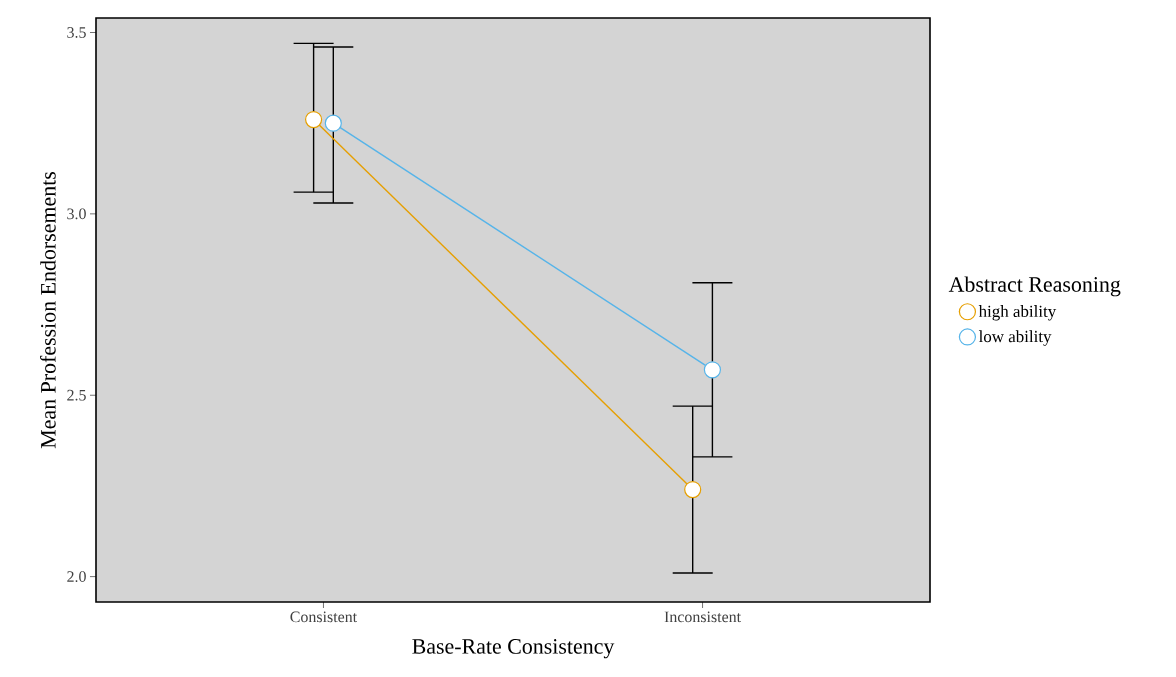  I want to click on legend-label: low ability, so click(1015, 338).